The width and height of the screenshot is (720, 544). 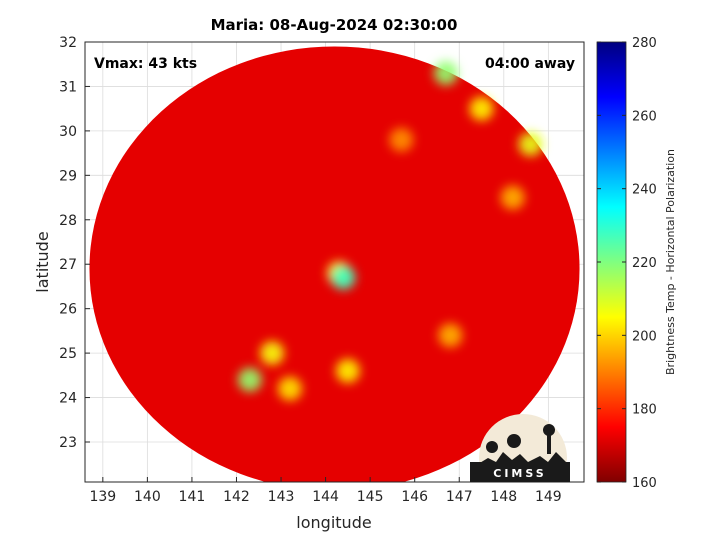 What do you see at coordinates (644, 483) in the screenshot?
I see `colorbar-tick-label: 160` at bounding box center [644, 483].